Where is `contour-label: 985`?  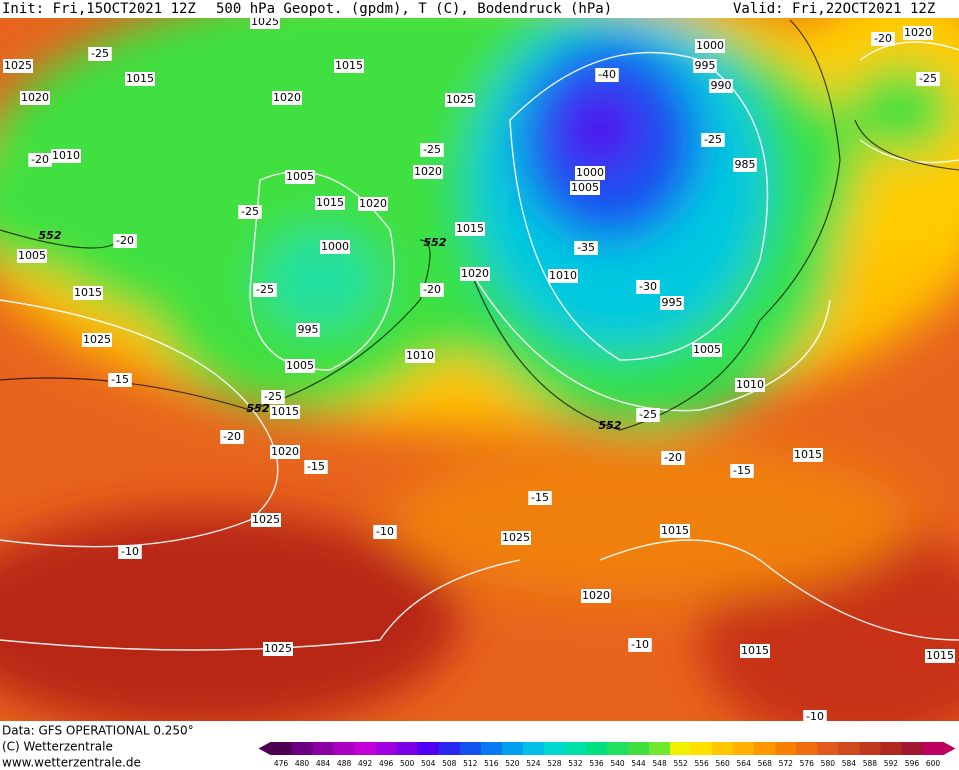
contour-label: 985 is located at coordinates (745, 164).